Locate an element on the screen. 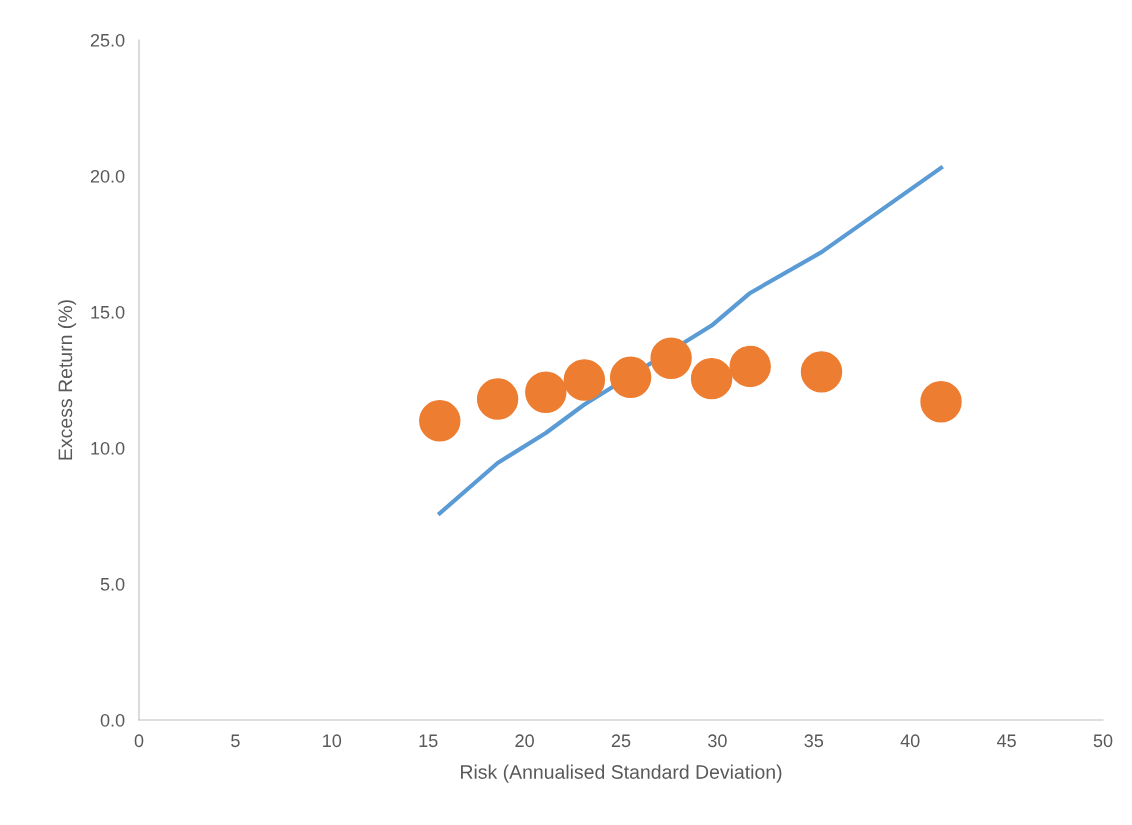  y-tick-label: 5.0 is located at coordinates (112, 584).